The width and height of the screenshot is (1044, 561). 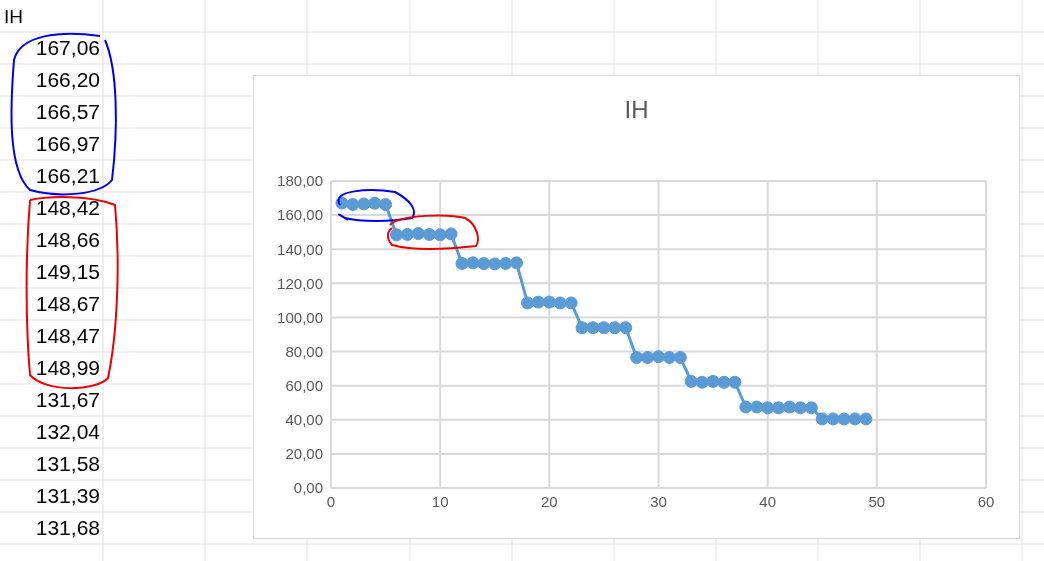 What do you see at coordinates (67, 80) in the screenshot?
I see `text: 166,20` at bounding box center [67, 80].